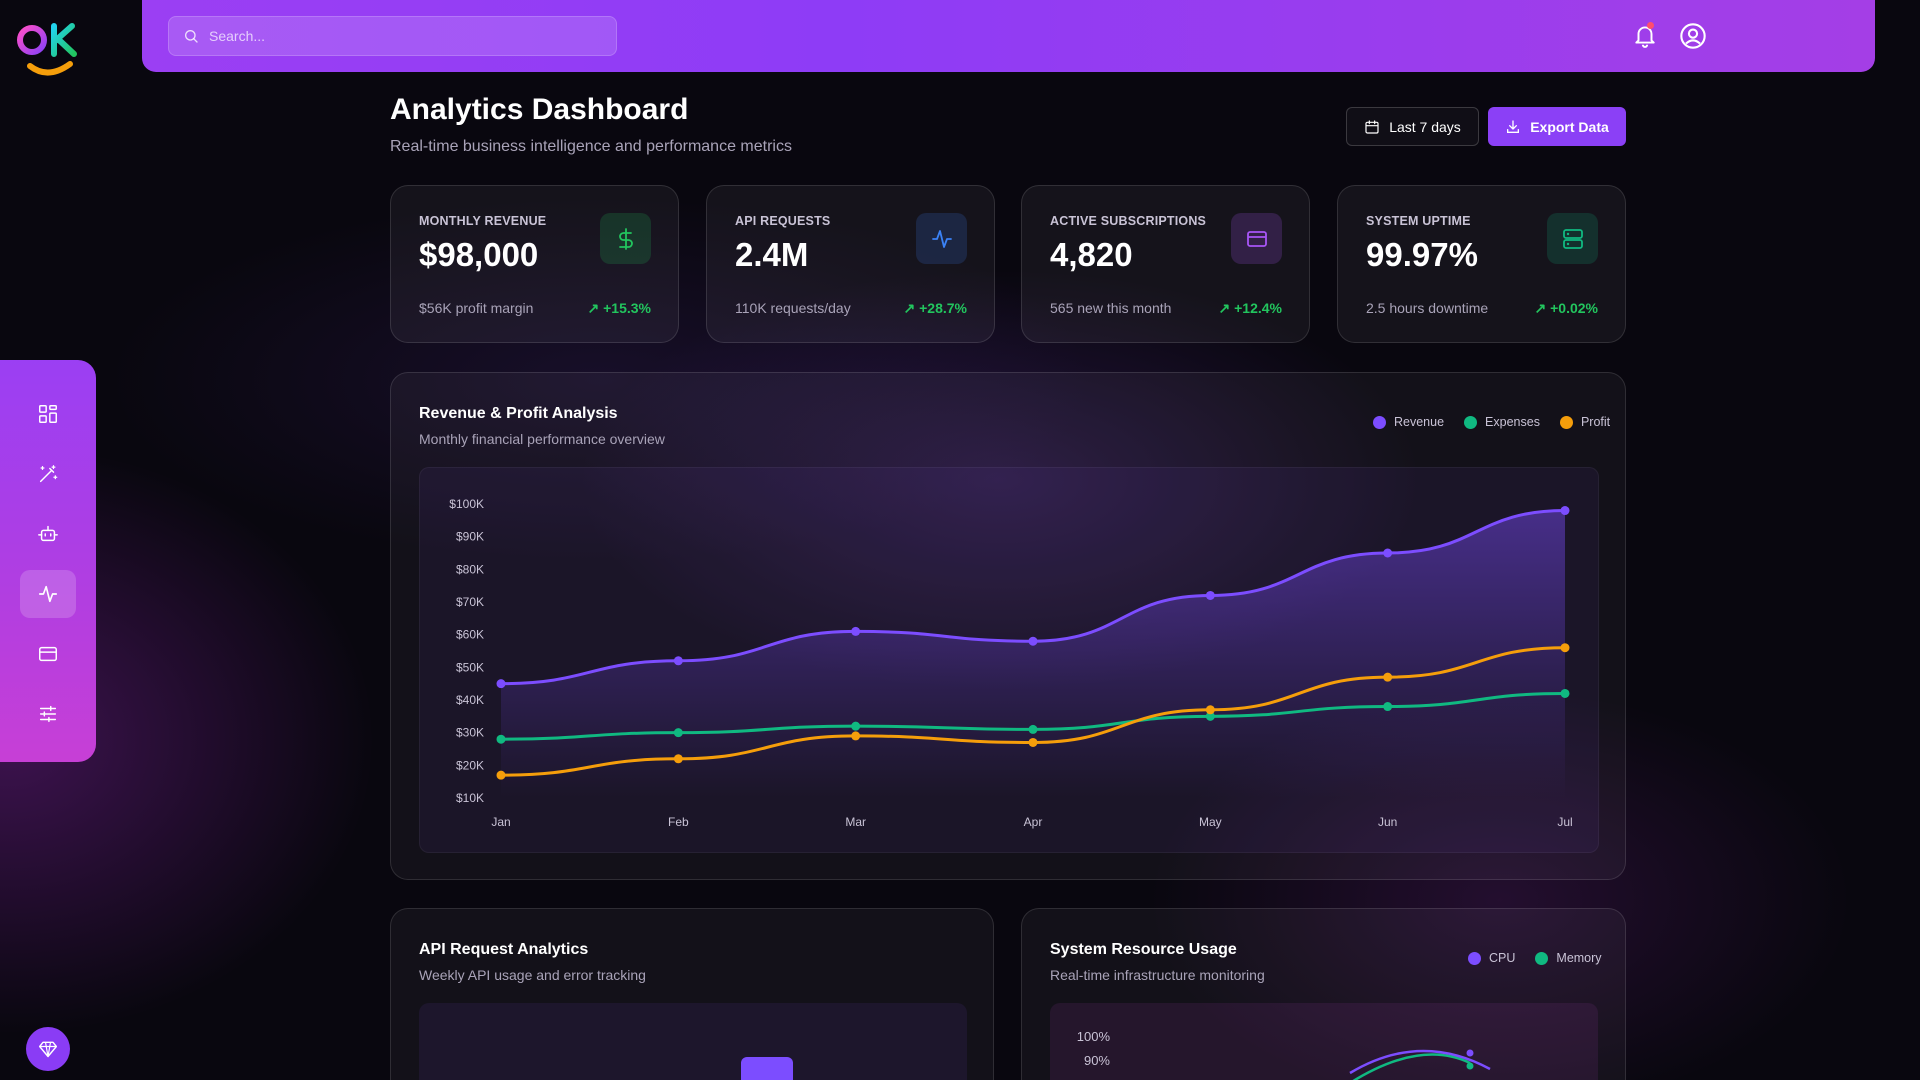  What do you see at coordinates (625, 238) in the screenshot?
I see `dollar-icon` at bounding box center [625, 238].